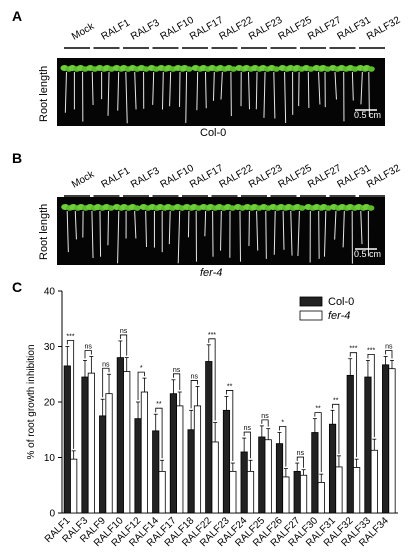 This screenshot has width=408, height=555. I want to click on panel-a-caption: Col-0, so click(213, 133).